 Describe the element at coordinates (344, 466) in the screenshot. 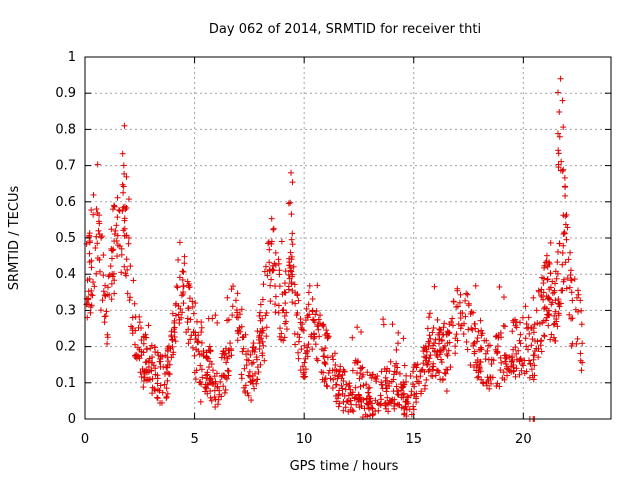

I see `x-axis-label: GPS time / hours` at that location.